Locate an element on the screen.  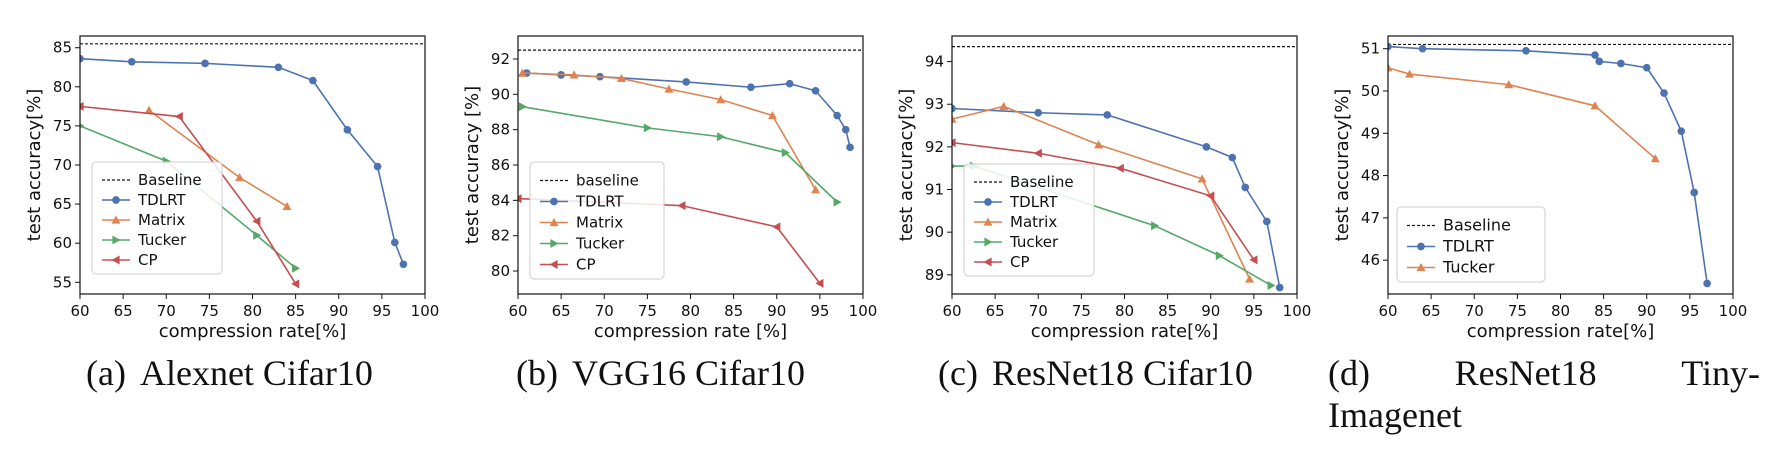
panel-d-legend-tdlrt-label: TDLRT is located at coordinates (1468, 246).